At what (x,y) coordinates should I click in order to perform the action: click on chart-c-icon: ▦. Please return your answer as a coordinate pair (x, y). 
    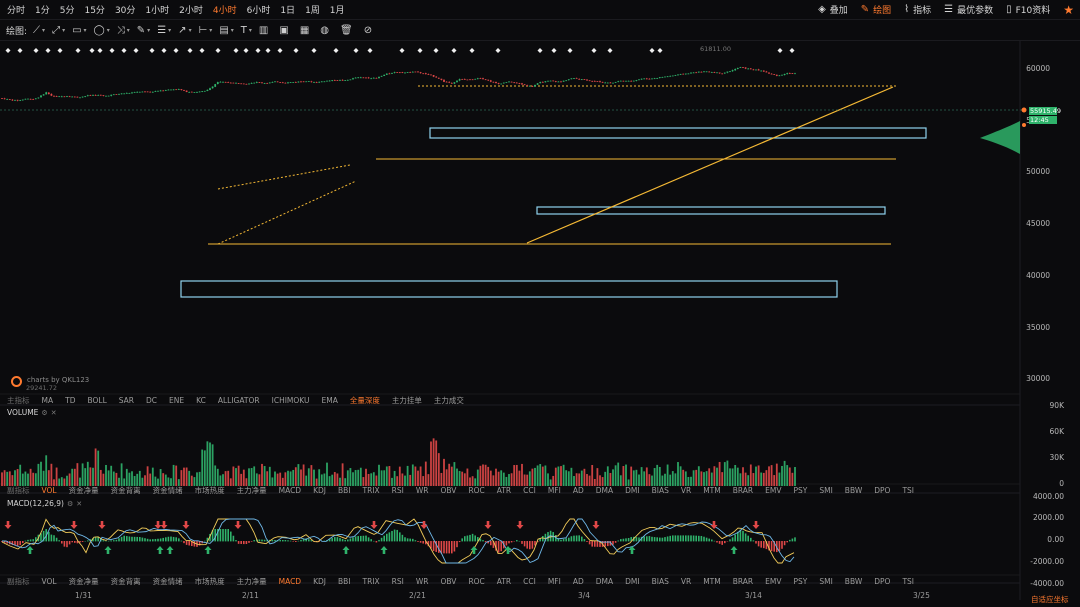
    Looking at the image, I should click on (304, 30).